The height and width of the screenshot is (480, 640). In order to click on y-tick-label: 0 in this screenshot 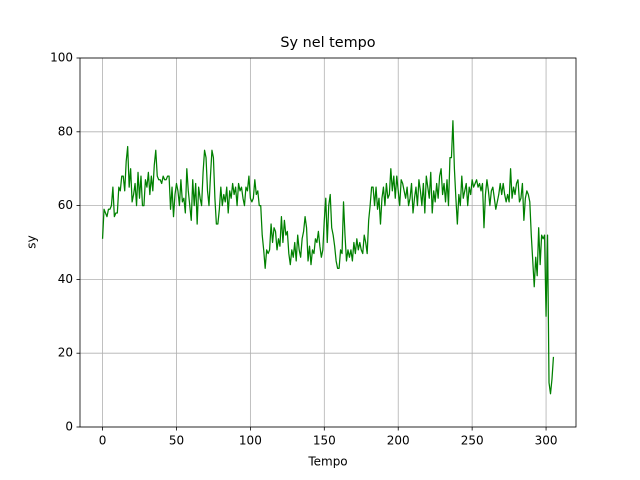, I will do `click(69, 427)`.